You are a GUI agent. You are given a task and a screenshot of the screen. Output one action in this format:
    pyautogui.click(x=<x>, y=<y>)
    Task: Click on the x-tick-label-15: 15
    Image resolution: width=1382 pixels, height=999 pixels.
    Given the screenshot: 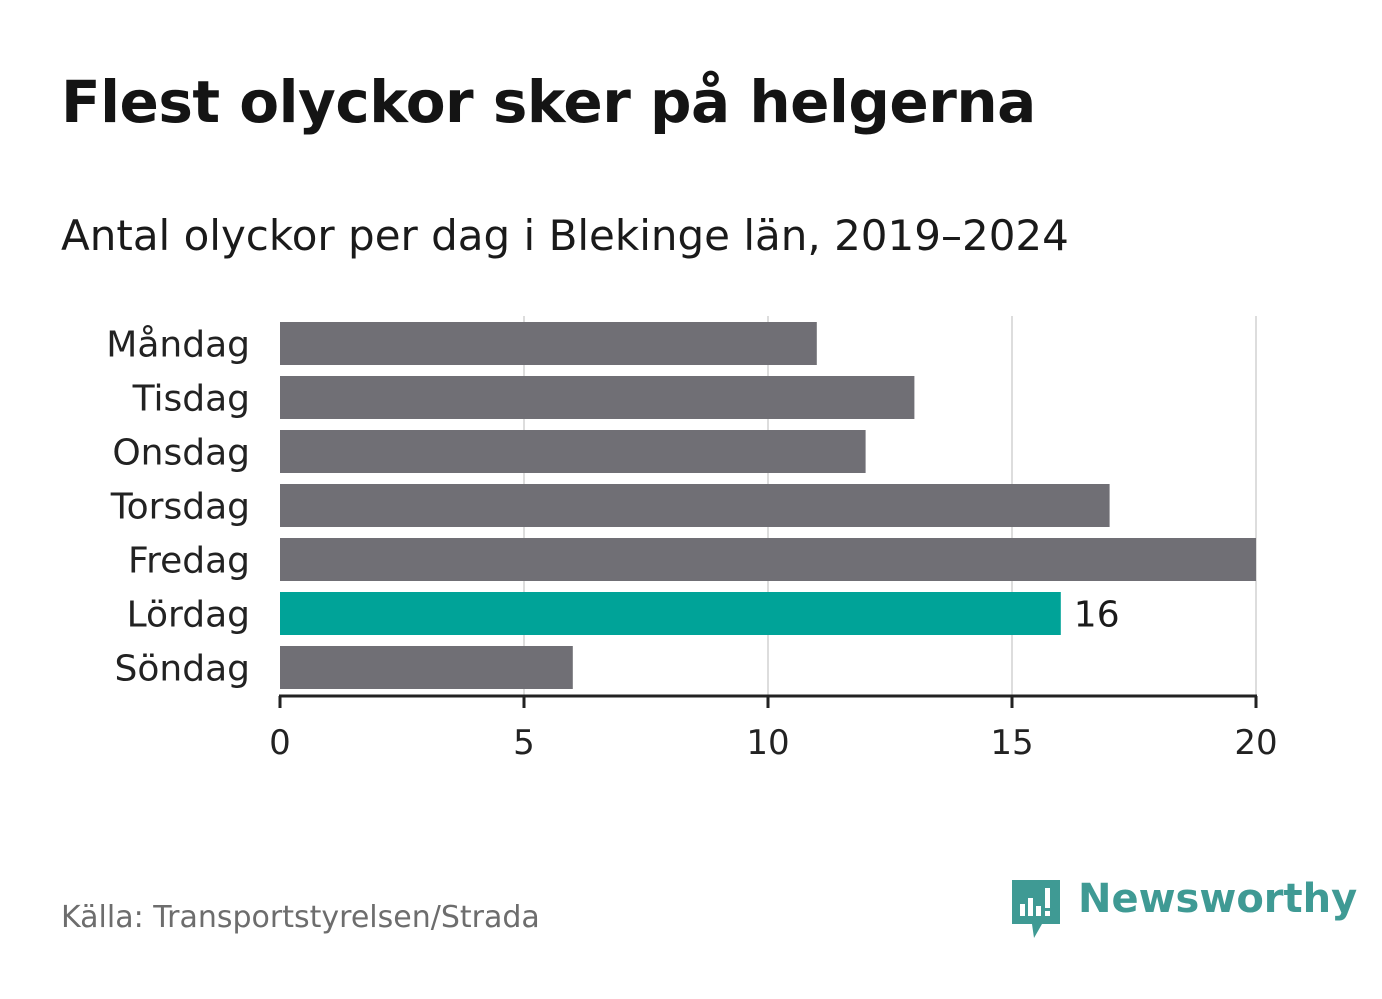 What is the action you would take?
    pyautogui.click(x=1011, y=743)
    